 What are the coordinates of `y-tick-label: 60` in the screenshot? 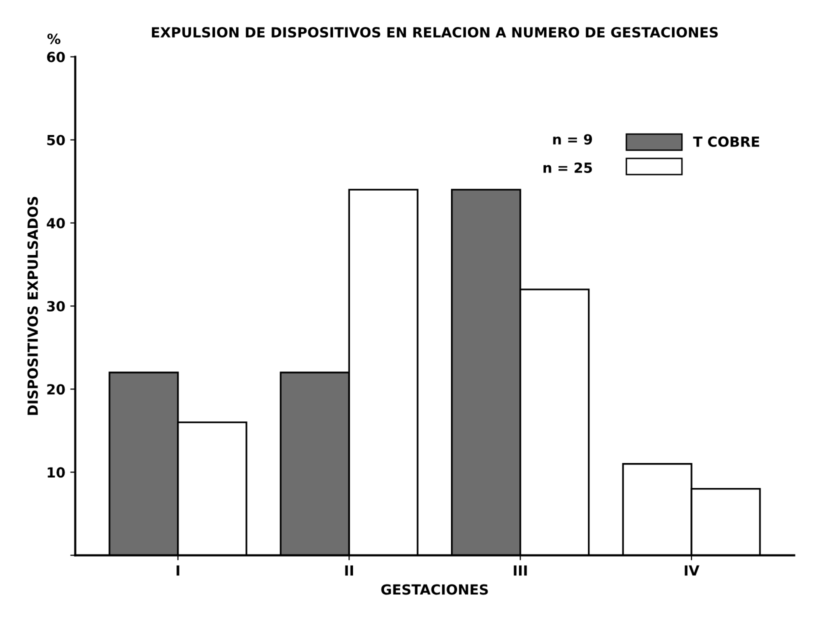 It's located at (56, 57).